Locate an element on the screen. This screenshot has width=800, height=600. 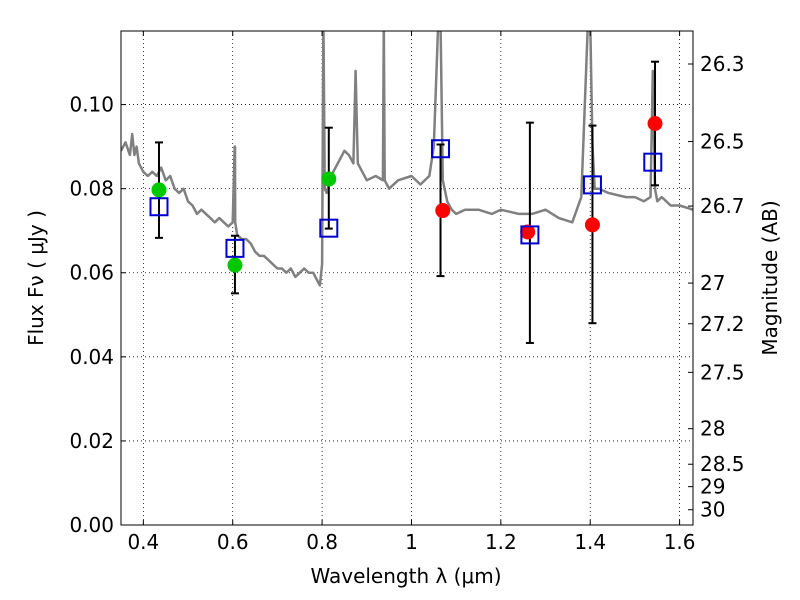
x-tick-label: 0.4 is located at coordinates (143, 542).